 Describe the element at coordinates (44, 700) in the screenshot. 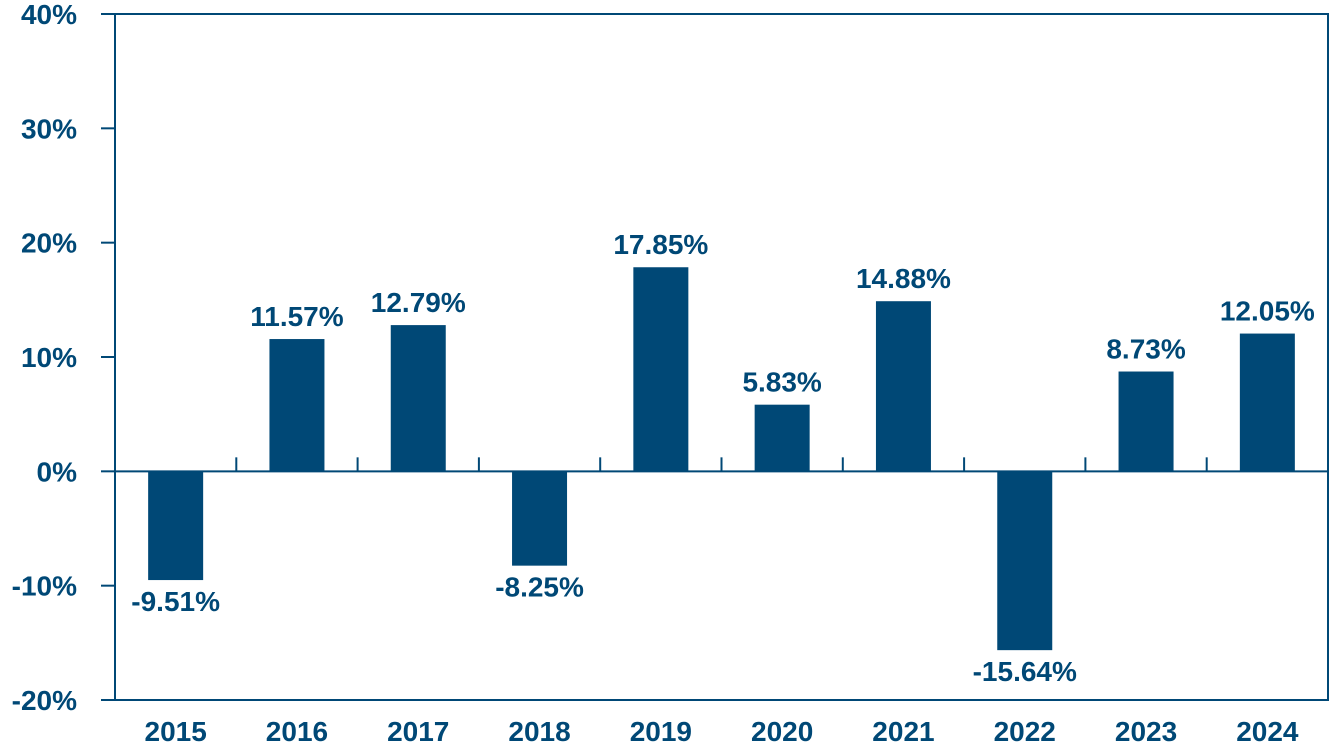

I see `y-tick-label: -20%` at that location.